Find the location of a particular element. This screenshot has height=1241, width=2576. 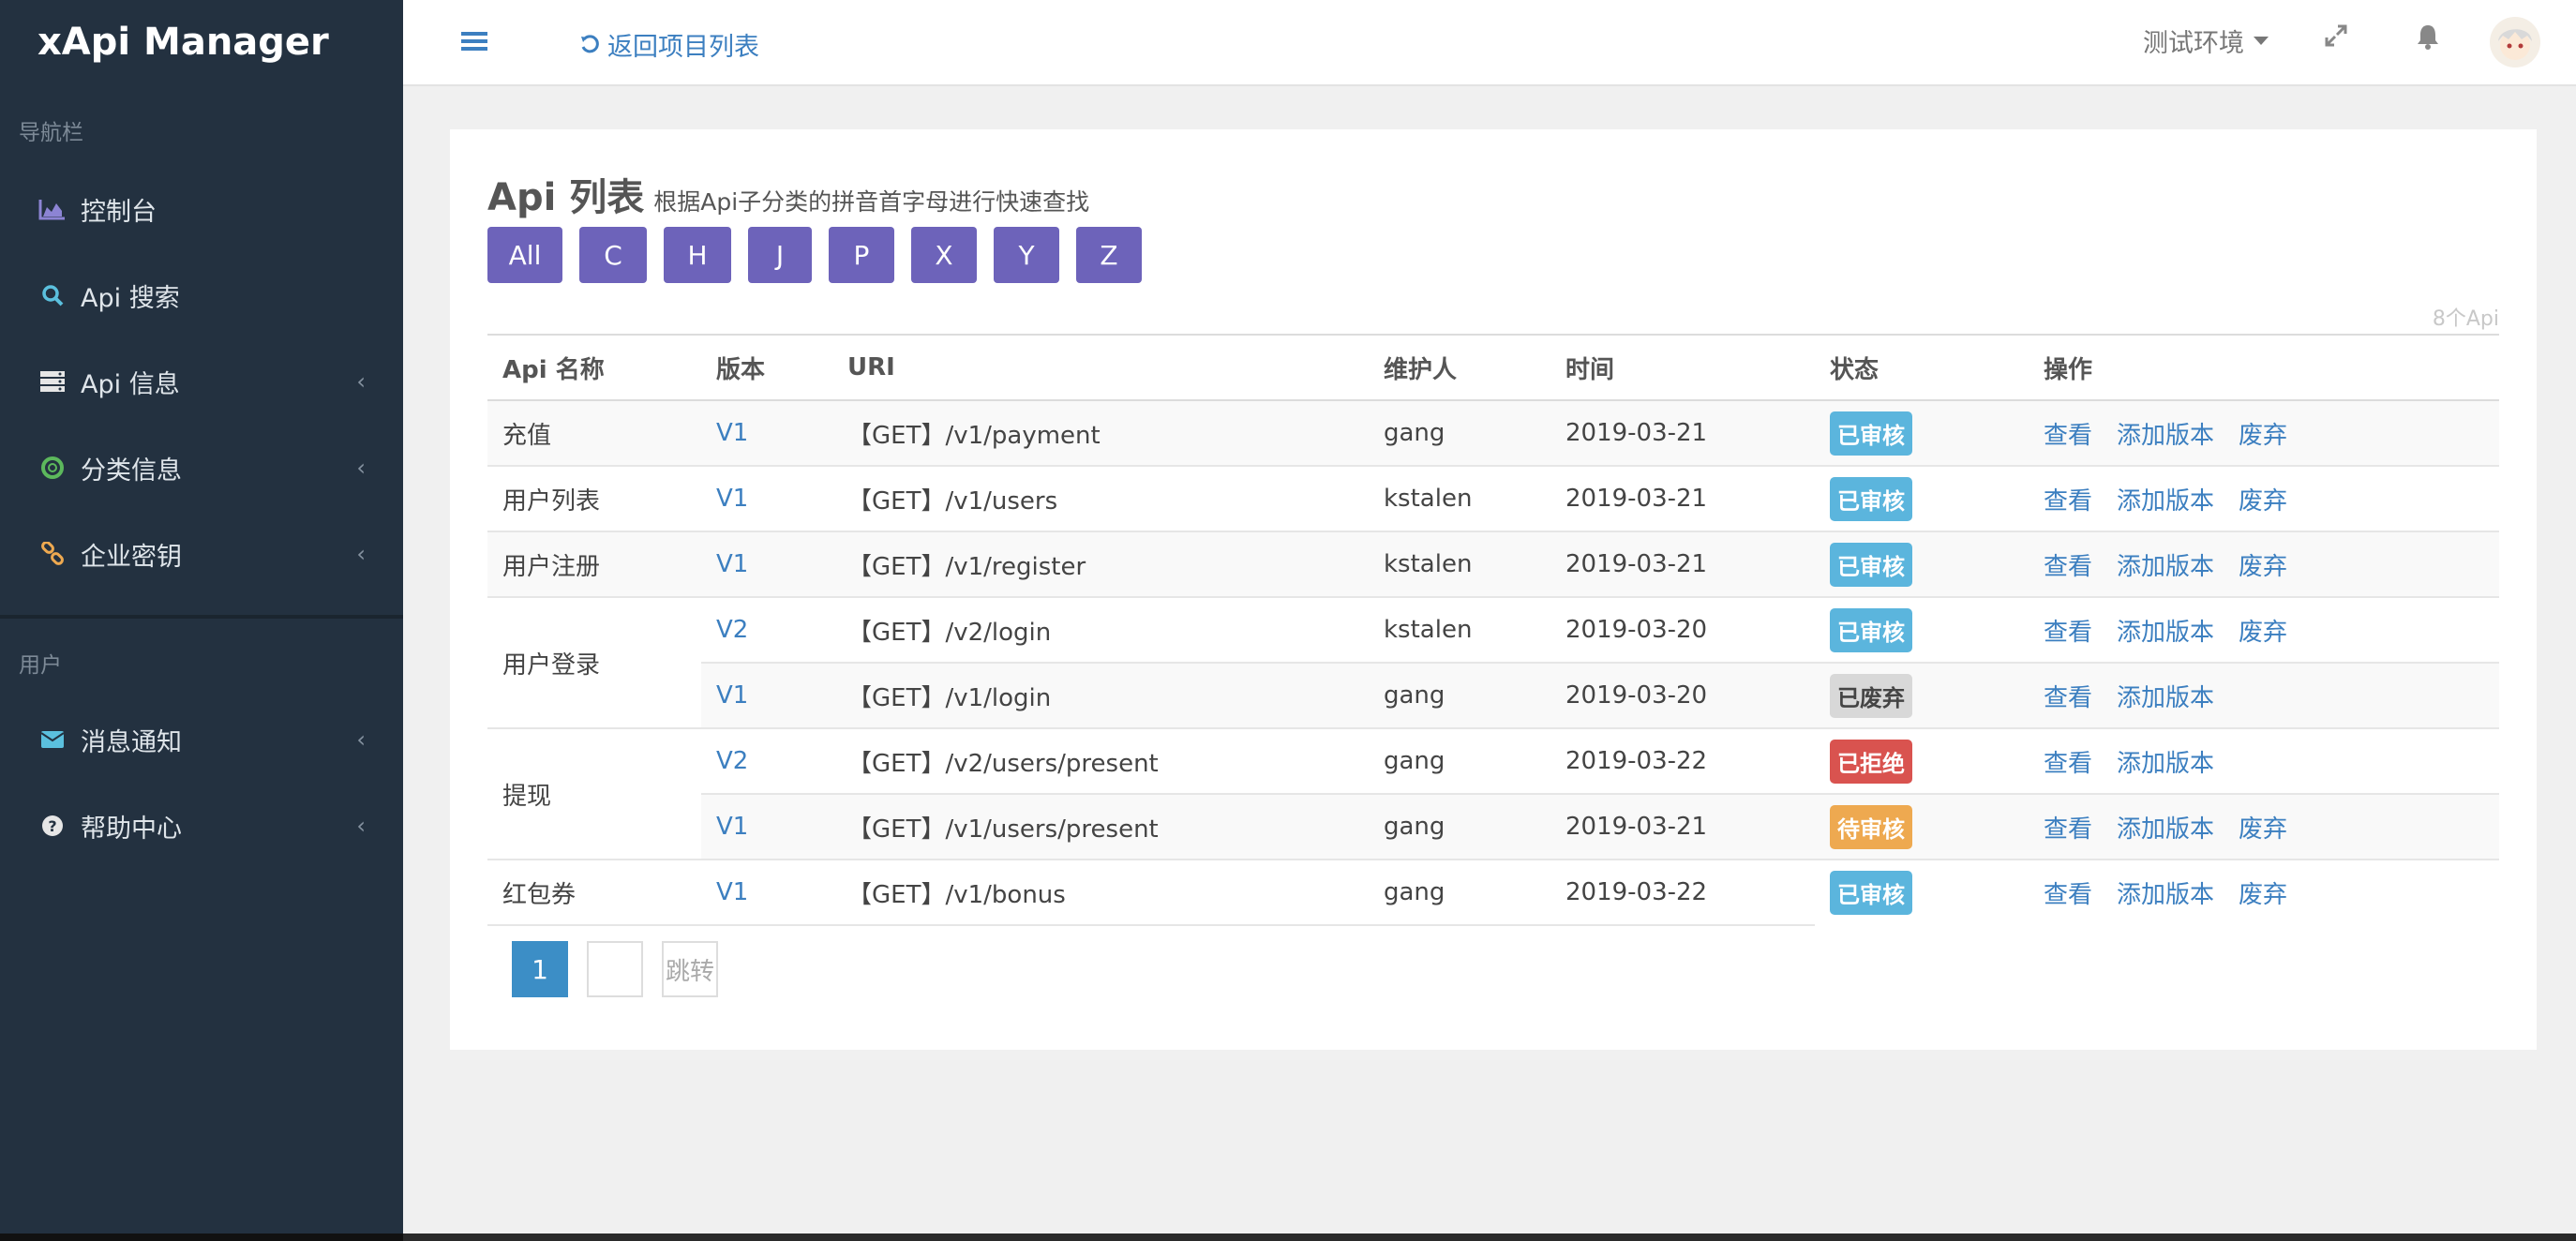

bell-icon is located at coordinates (2428, 36).